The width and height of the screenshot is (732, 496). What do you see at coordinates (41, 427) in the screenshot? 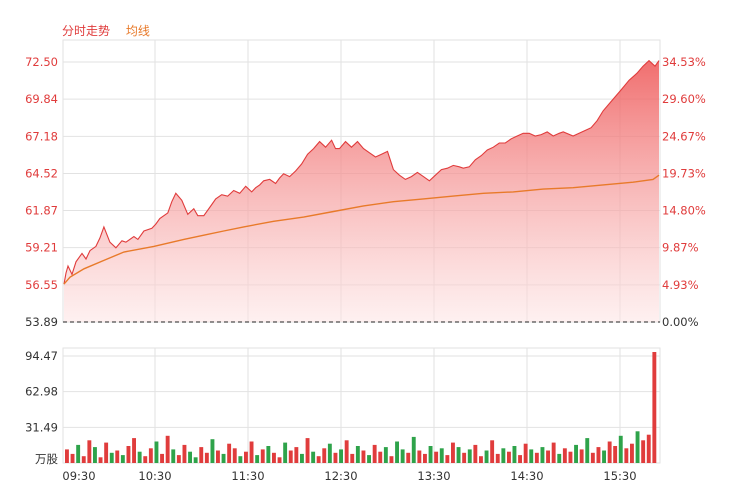
I see `volume-tick-label: 31.49` at bounding box center [41, 427].